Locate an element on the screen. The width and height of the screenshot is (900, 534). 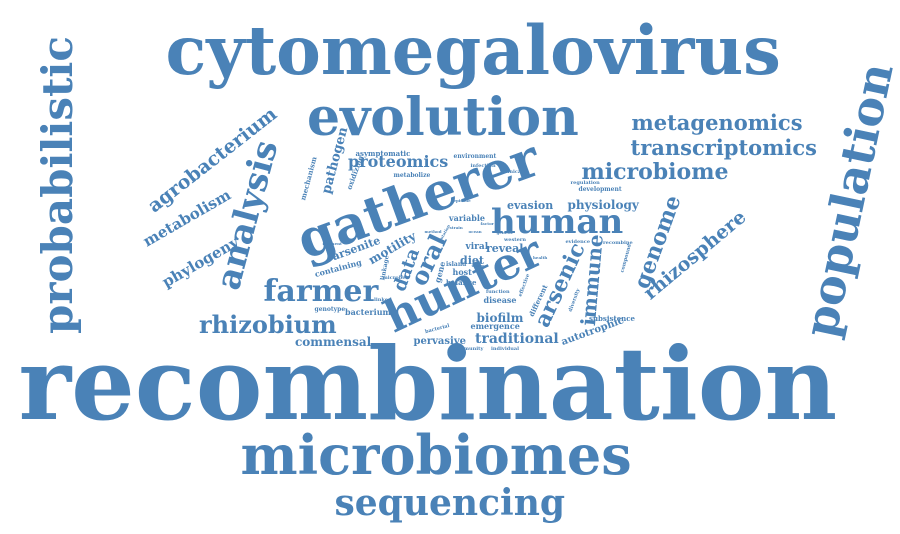
word-strain: strain is located at coordinates (456, 227).